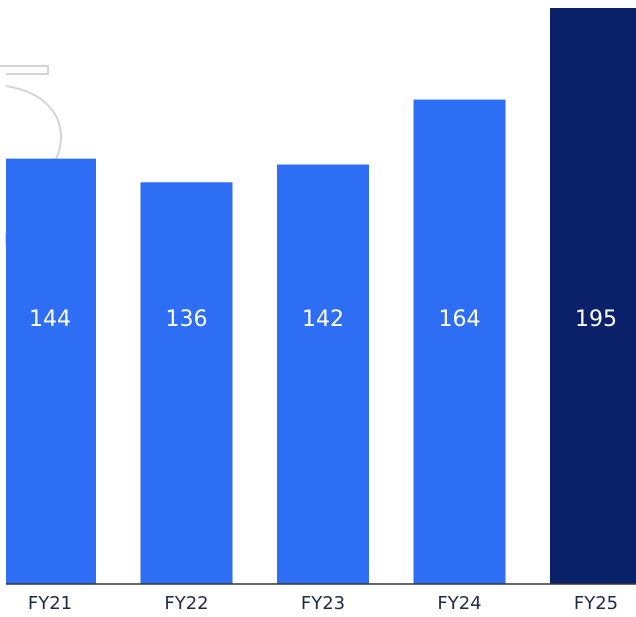 The height and width of the screenshot is (617, 636). What do you see at coordinates (459, 603) in the screenshot?
I see `x-tick-label-fy24: FY24` at bounding box center [459, 603].